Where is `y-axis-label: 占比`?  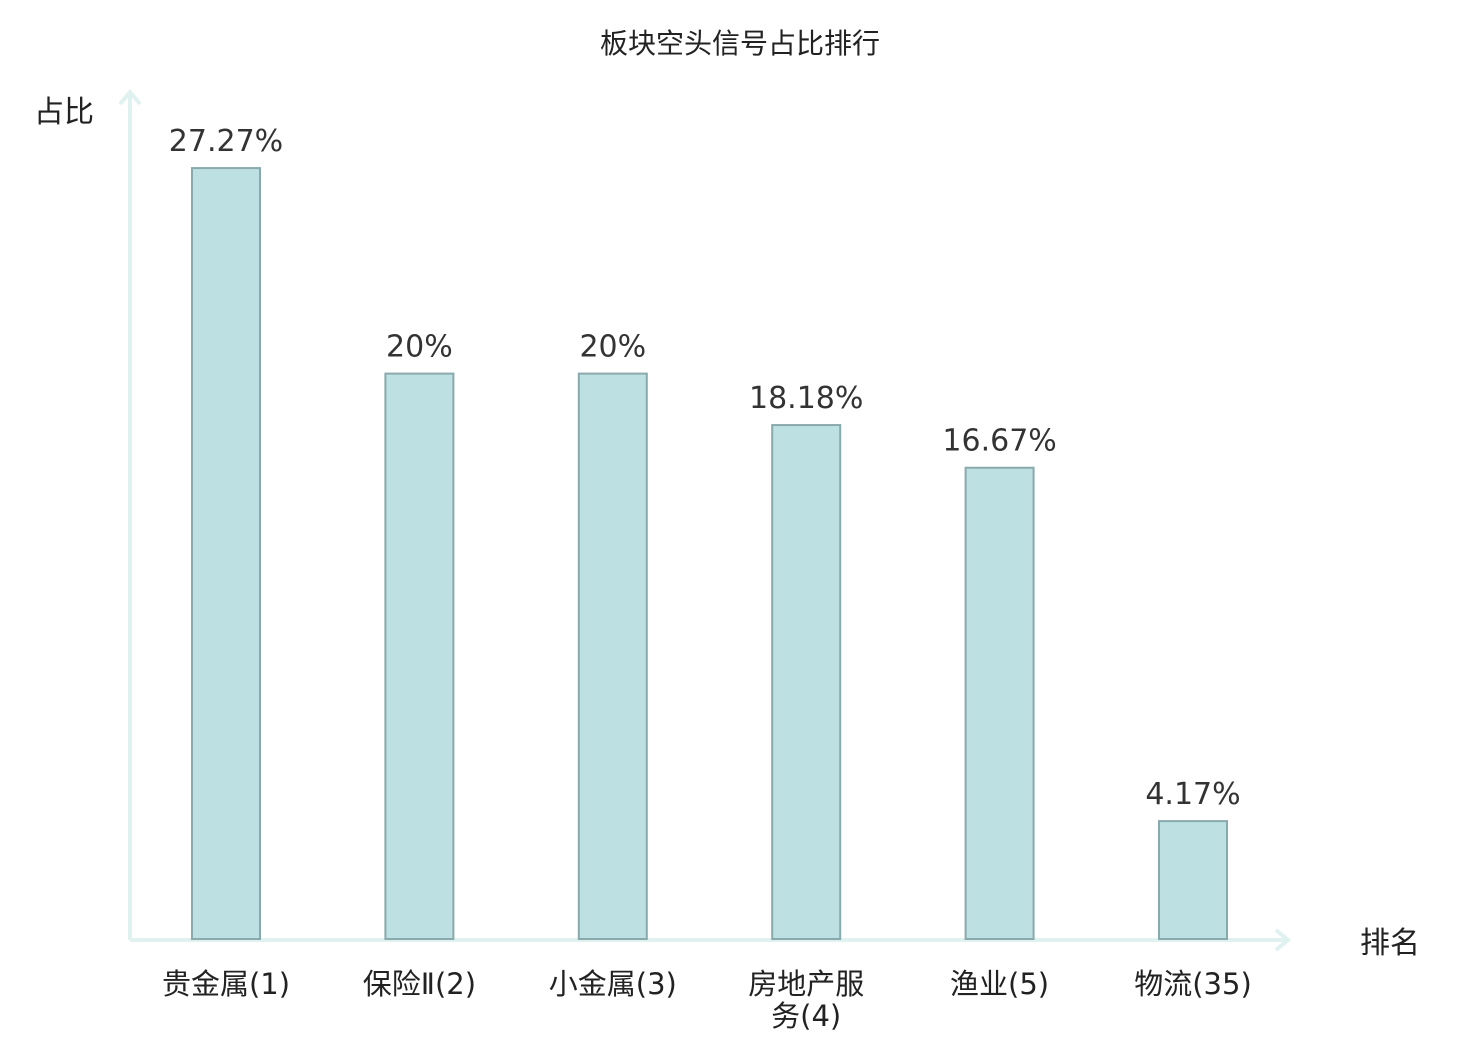 y-axis-label: 占比 is located at coordinates (64, 112).